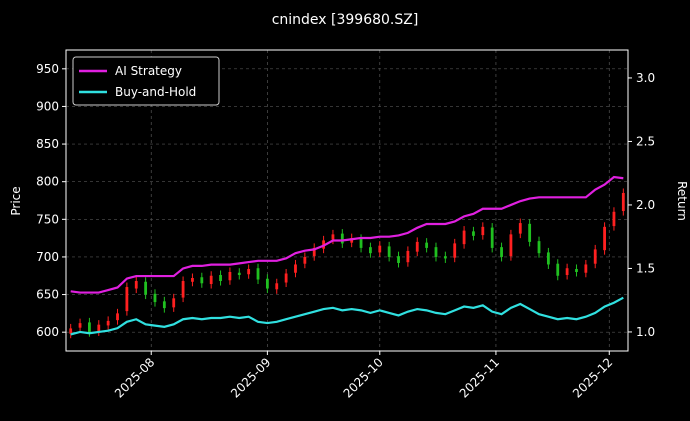  What do you see at coordinates (363, 377) in the screenshot?
I see `x-tick-label: 2025-10` at bounding box center [363, 377].